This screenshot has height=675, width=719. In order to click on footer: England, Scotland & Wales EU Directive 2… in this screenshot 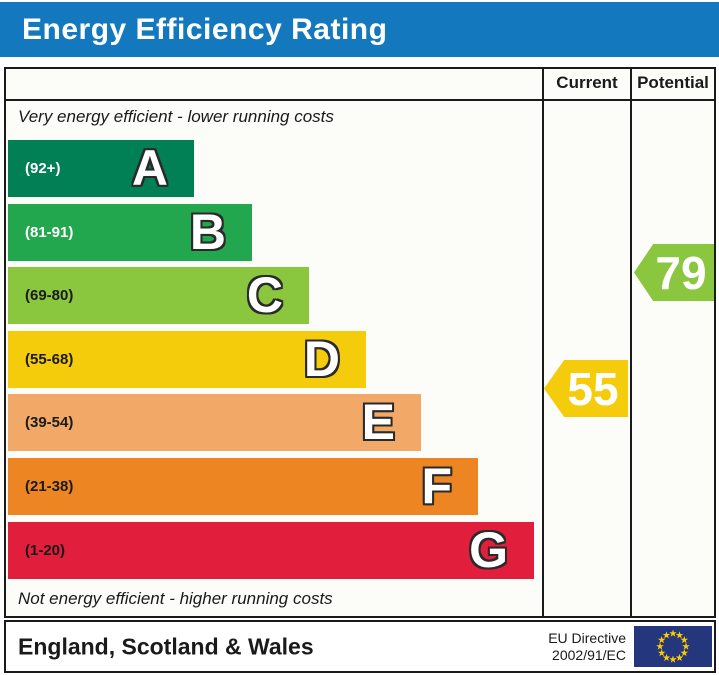, I will do `click(360, 646)`.